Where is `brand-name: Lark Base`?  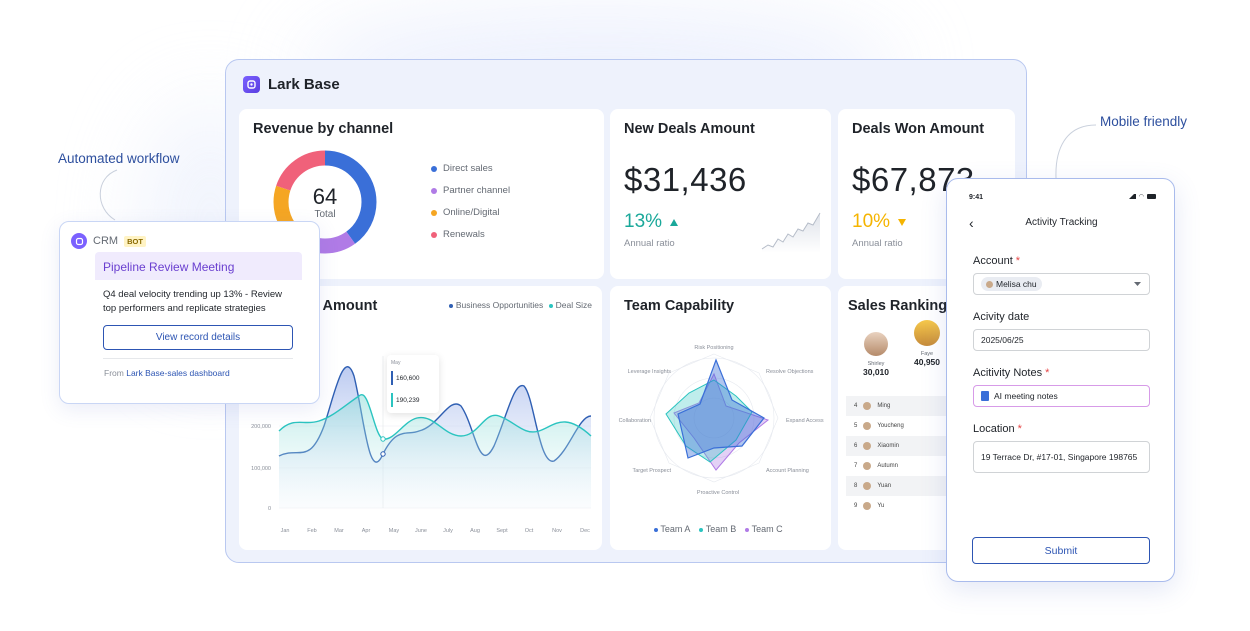 brand-name: Lark Base is located at coordinates (304, 84).